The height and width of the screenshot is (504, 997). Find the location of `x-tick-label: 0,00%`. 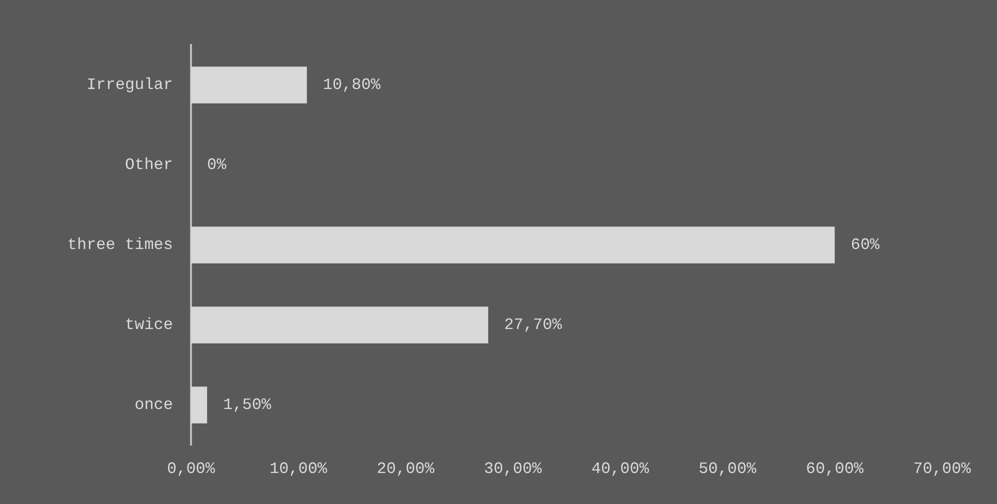

x-tick-label: 0,00% is located at coordinates (191, 469).